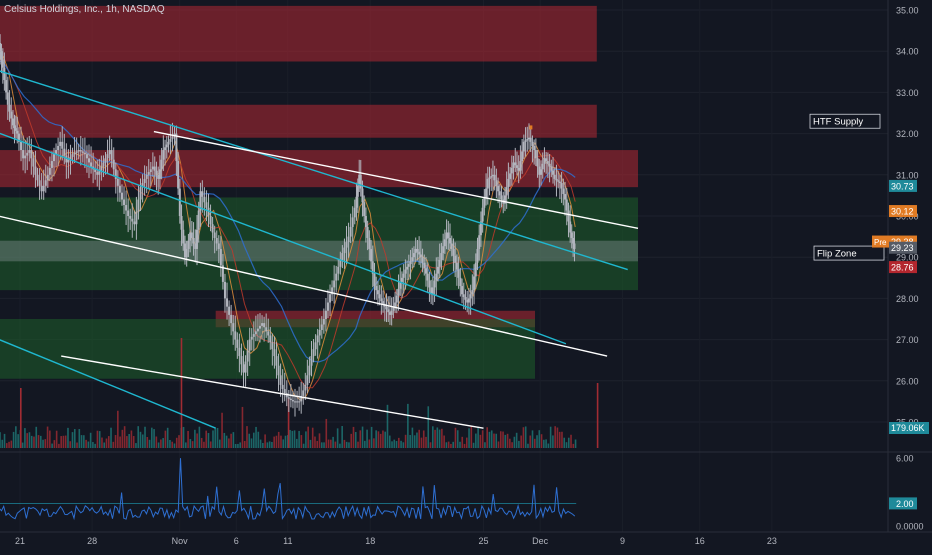  I want to click on time-tick-label: 18, so click(370, 541).